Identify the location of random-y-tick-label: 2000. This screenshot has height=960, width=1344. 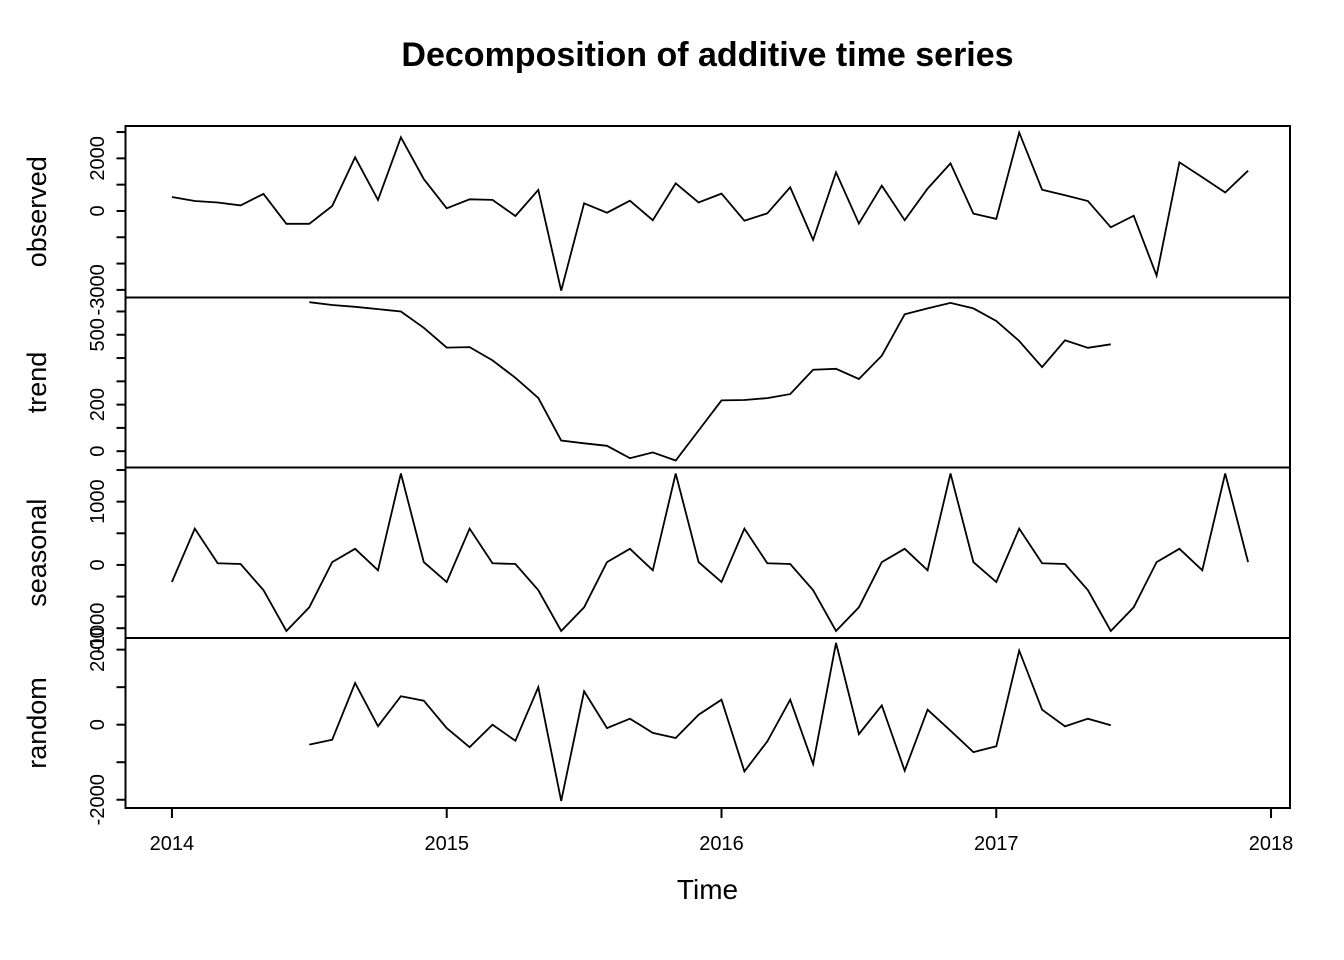
(98, 649).